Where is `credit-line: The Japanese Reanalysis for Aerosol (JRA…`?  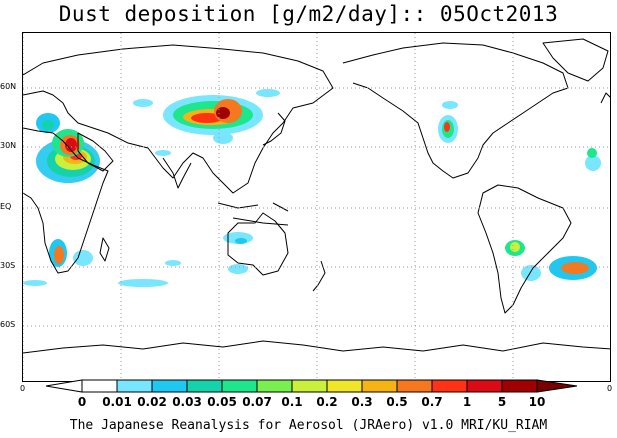
credit-line: The Japanese Reanalysis for Aerosol (JRA… is located at coordinates (308, 425).